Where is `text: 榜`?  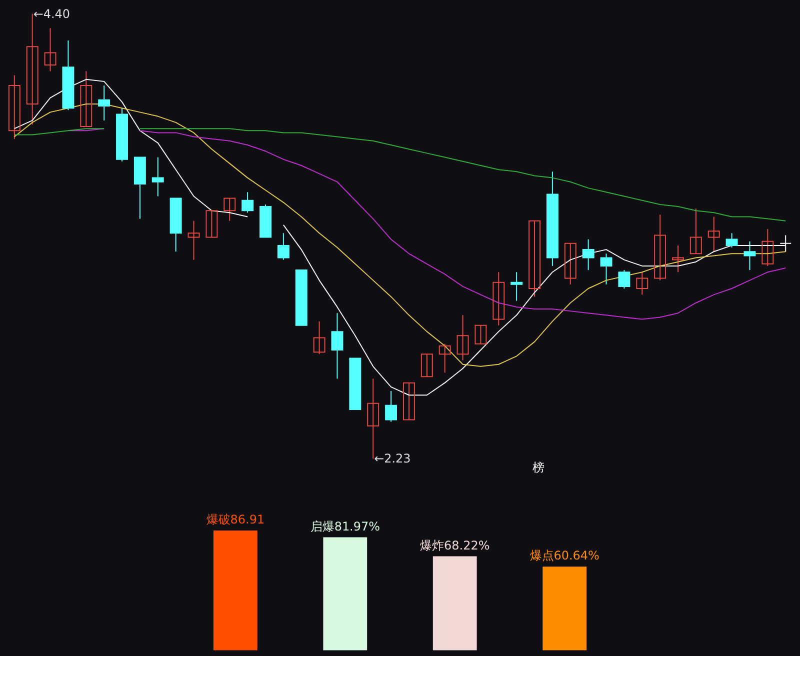 text: 榜 is located at coordinates (538, 467).